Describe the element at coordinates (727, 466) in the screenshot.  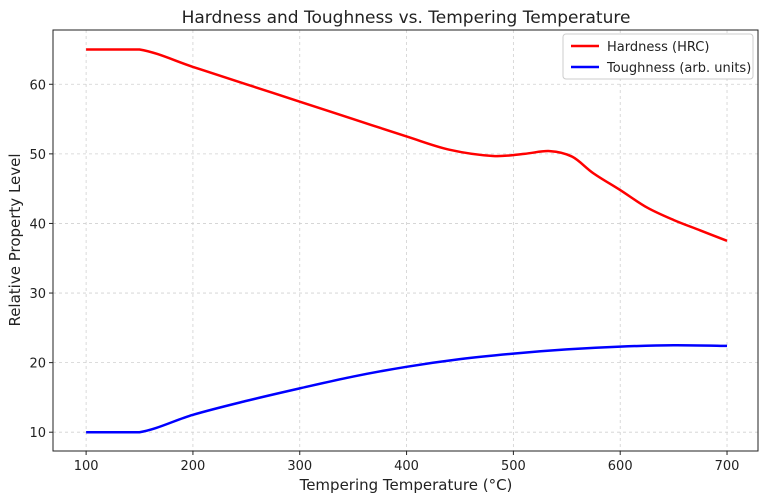
I see `x-tick-label: 700` at that location.